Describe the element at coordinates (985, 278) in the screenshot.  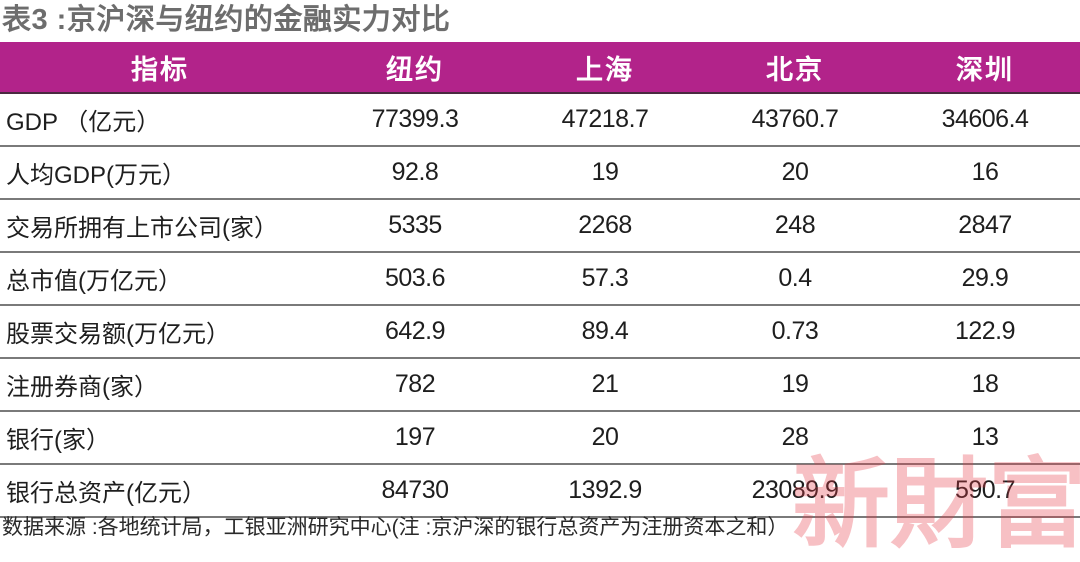
I see `cell-shenzhen: 29.9` at that location.